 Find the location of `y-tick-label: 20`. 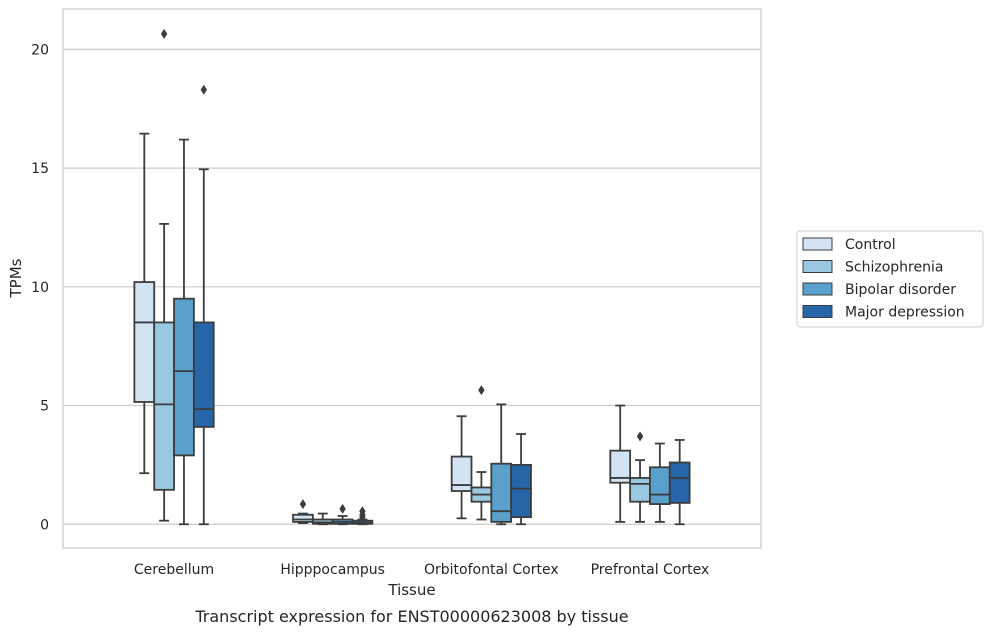

y-tick-label: 20 is located at coordinates (40, 50).